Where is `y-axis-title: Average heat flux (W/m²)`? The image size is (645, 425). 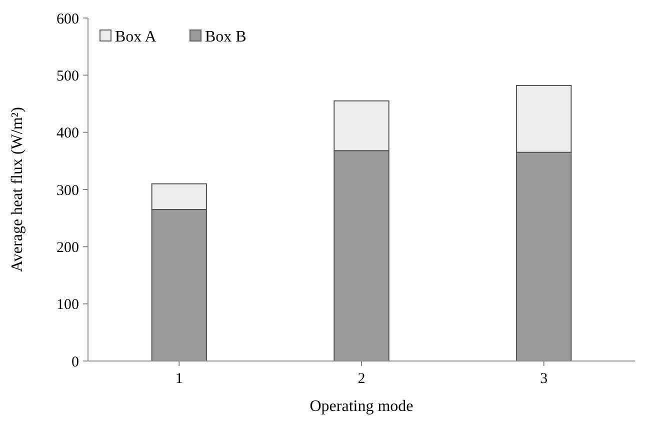
y-axis-title: Average heat flux (W/m²) is located at coordinates (17, 189).